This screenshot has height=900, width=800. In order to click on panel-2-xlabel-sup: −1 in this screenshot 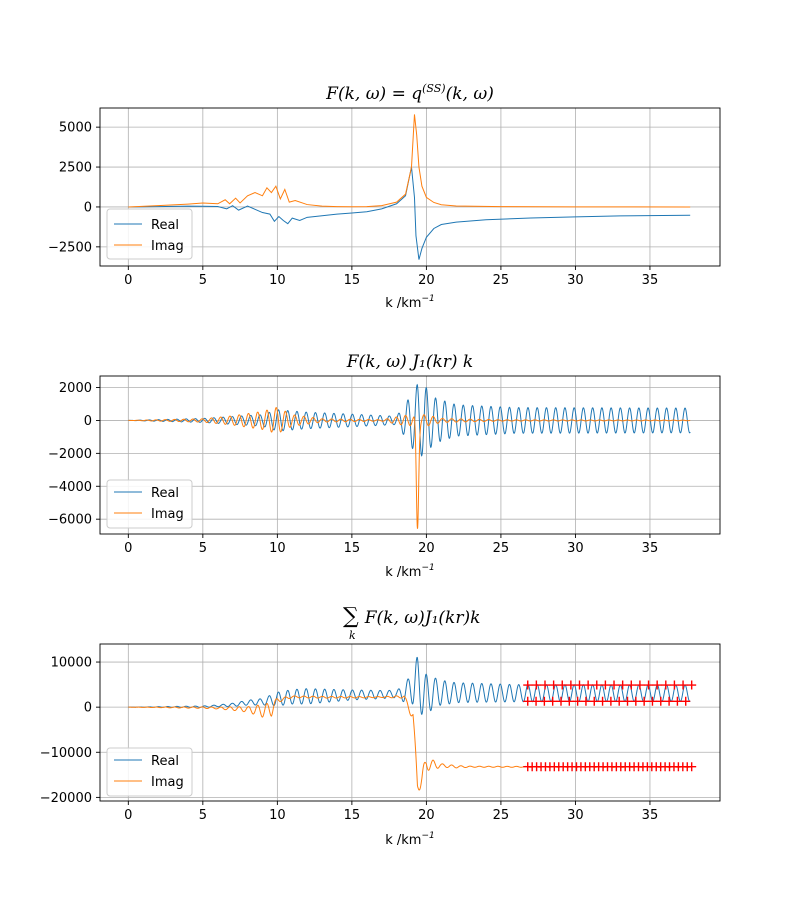, I will do `click(427, 568)`.